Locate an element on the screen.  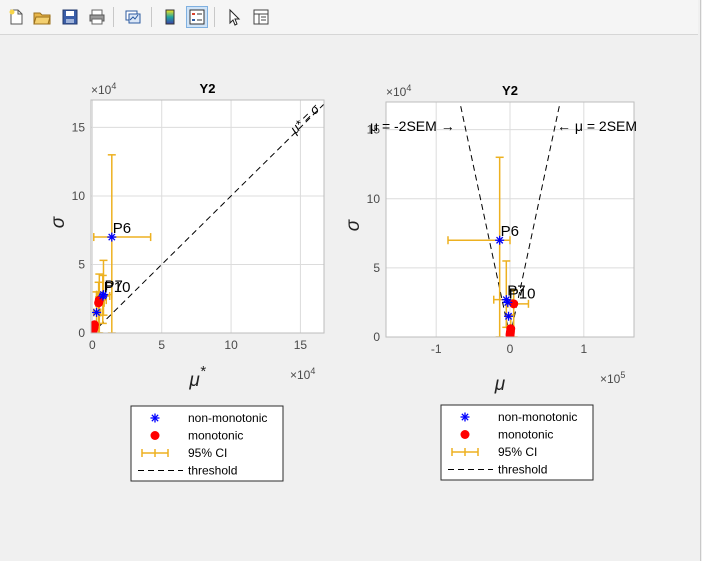
legend-nonmonotonic-marker is located at coordinates (465, 417).